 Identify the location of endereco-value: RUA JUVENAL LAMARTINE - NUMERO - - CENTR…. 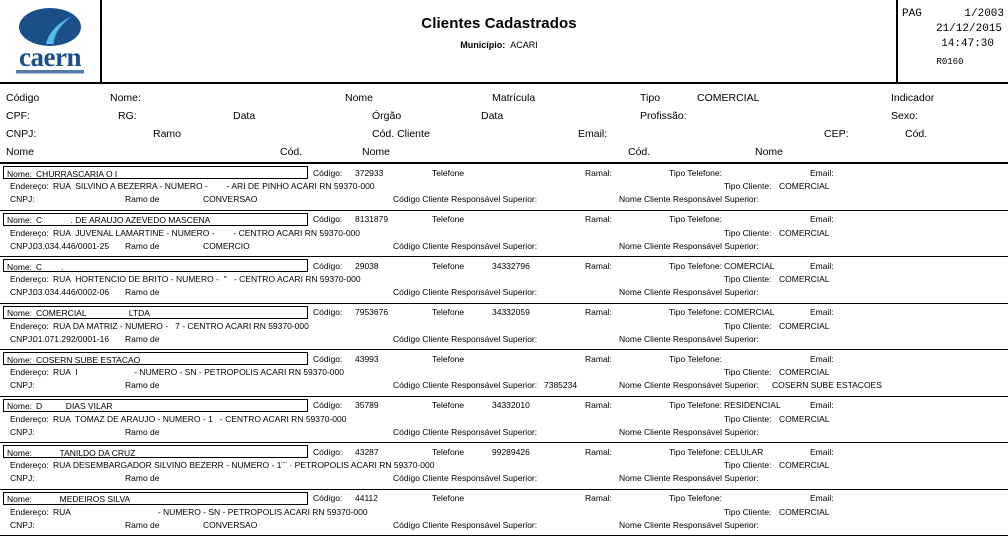
(207, 232).